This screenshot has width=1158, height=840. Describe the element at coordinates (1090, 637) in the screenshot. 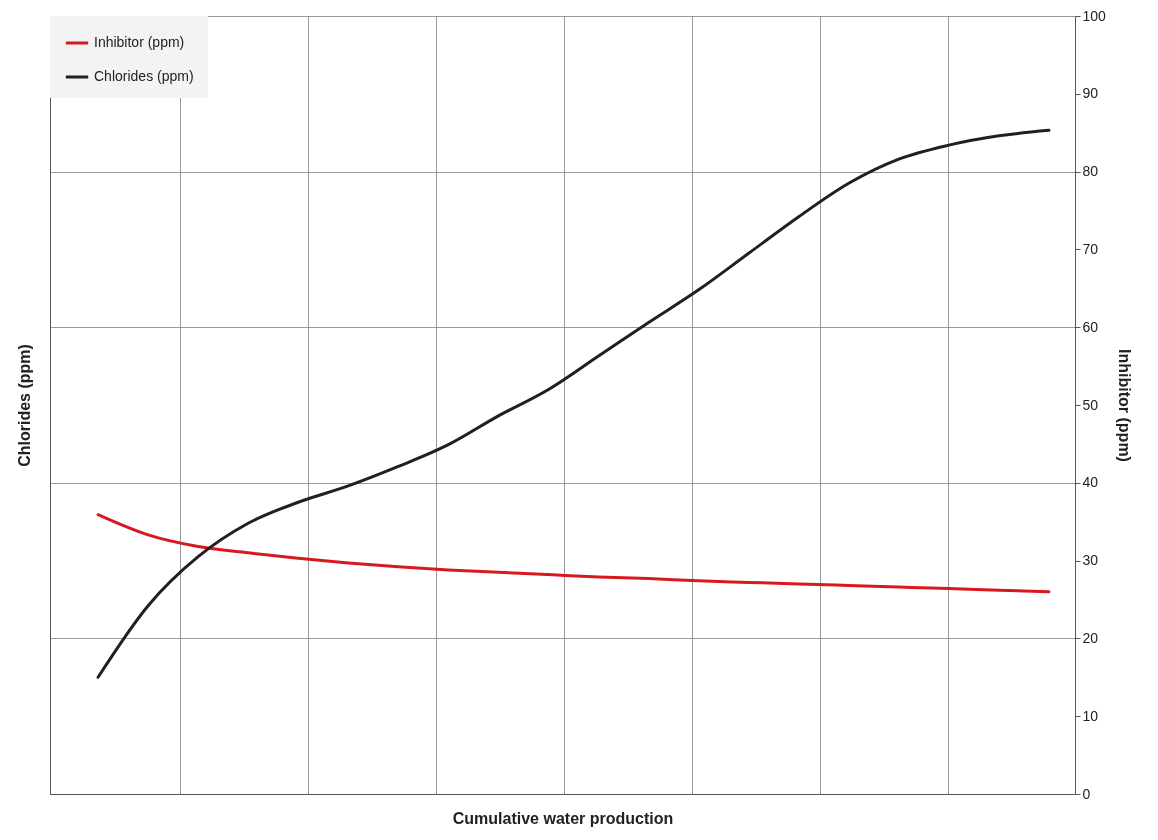

I see `y-tick-label: 20` at that location.